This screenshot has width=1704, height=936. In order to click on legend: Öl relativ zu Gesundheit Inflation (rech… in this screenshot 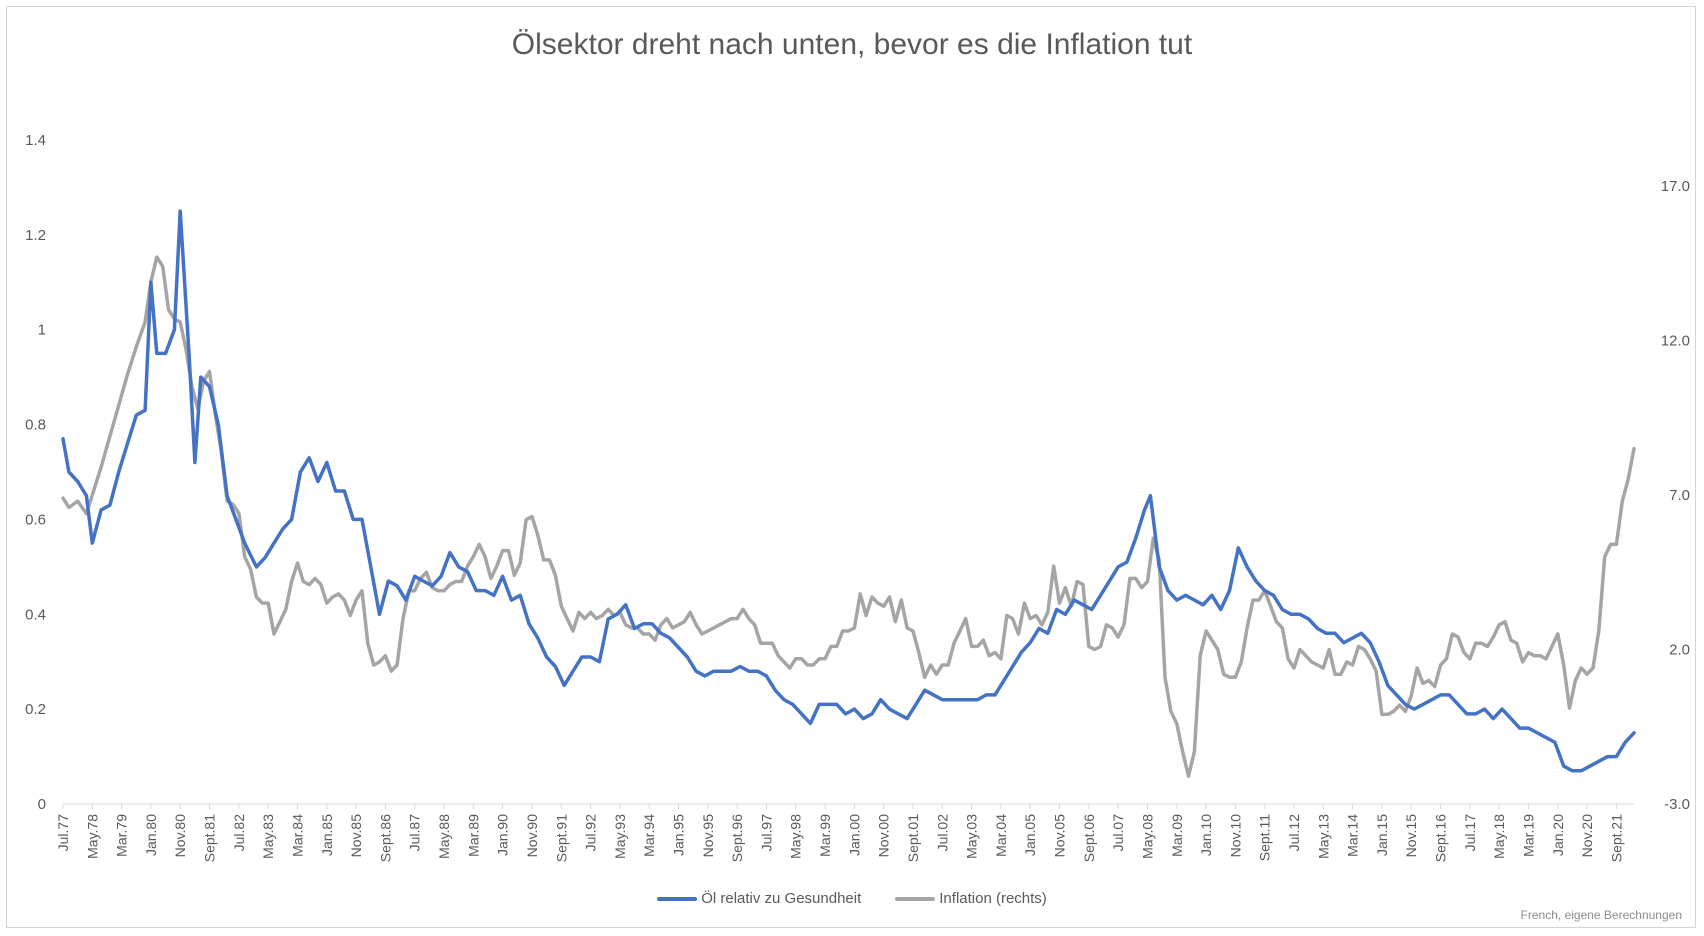, I will do `click(852, 898)`.